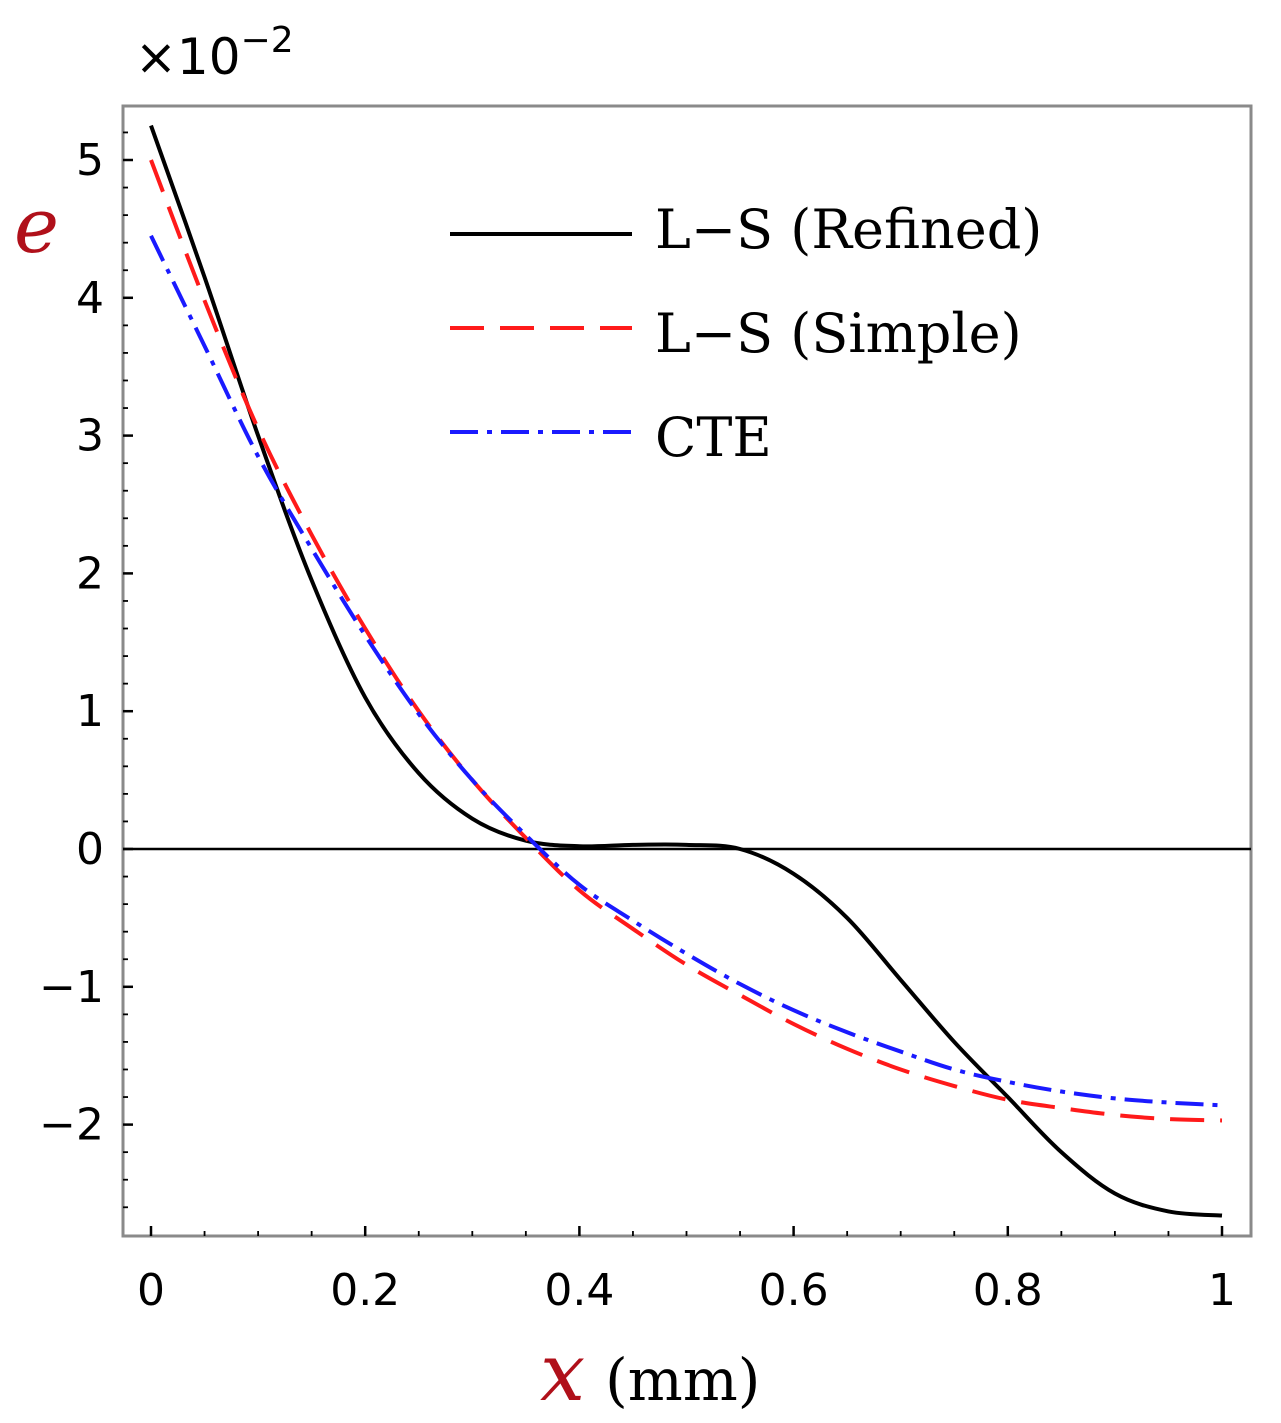 The width and height of the screenshot is (1281, 1423). What do you see at coordinates (90, 711) in the screenshot?
I see `y-tick-label: 1` at bounding box center [90, 711].